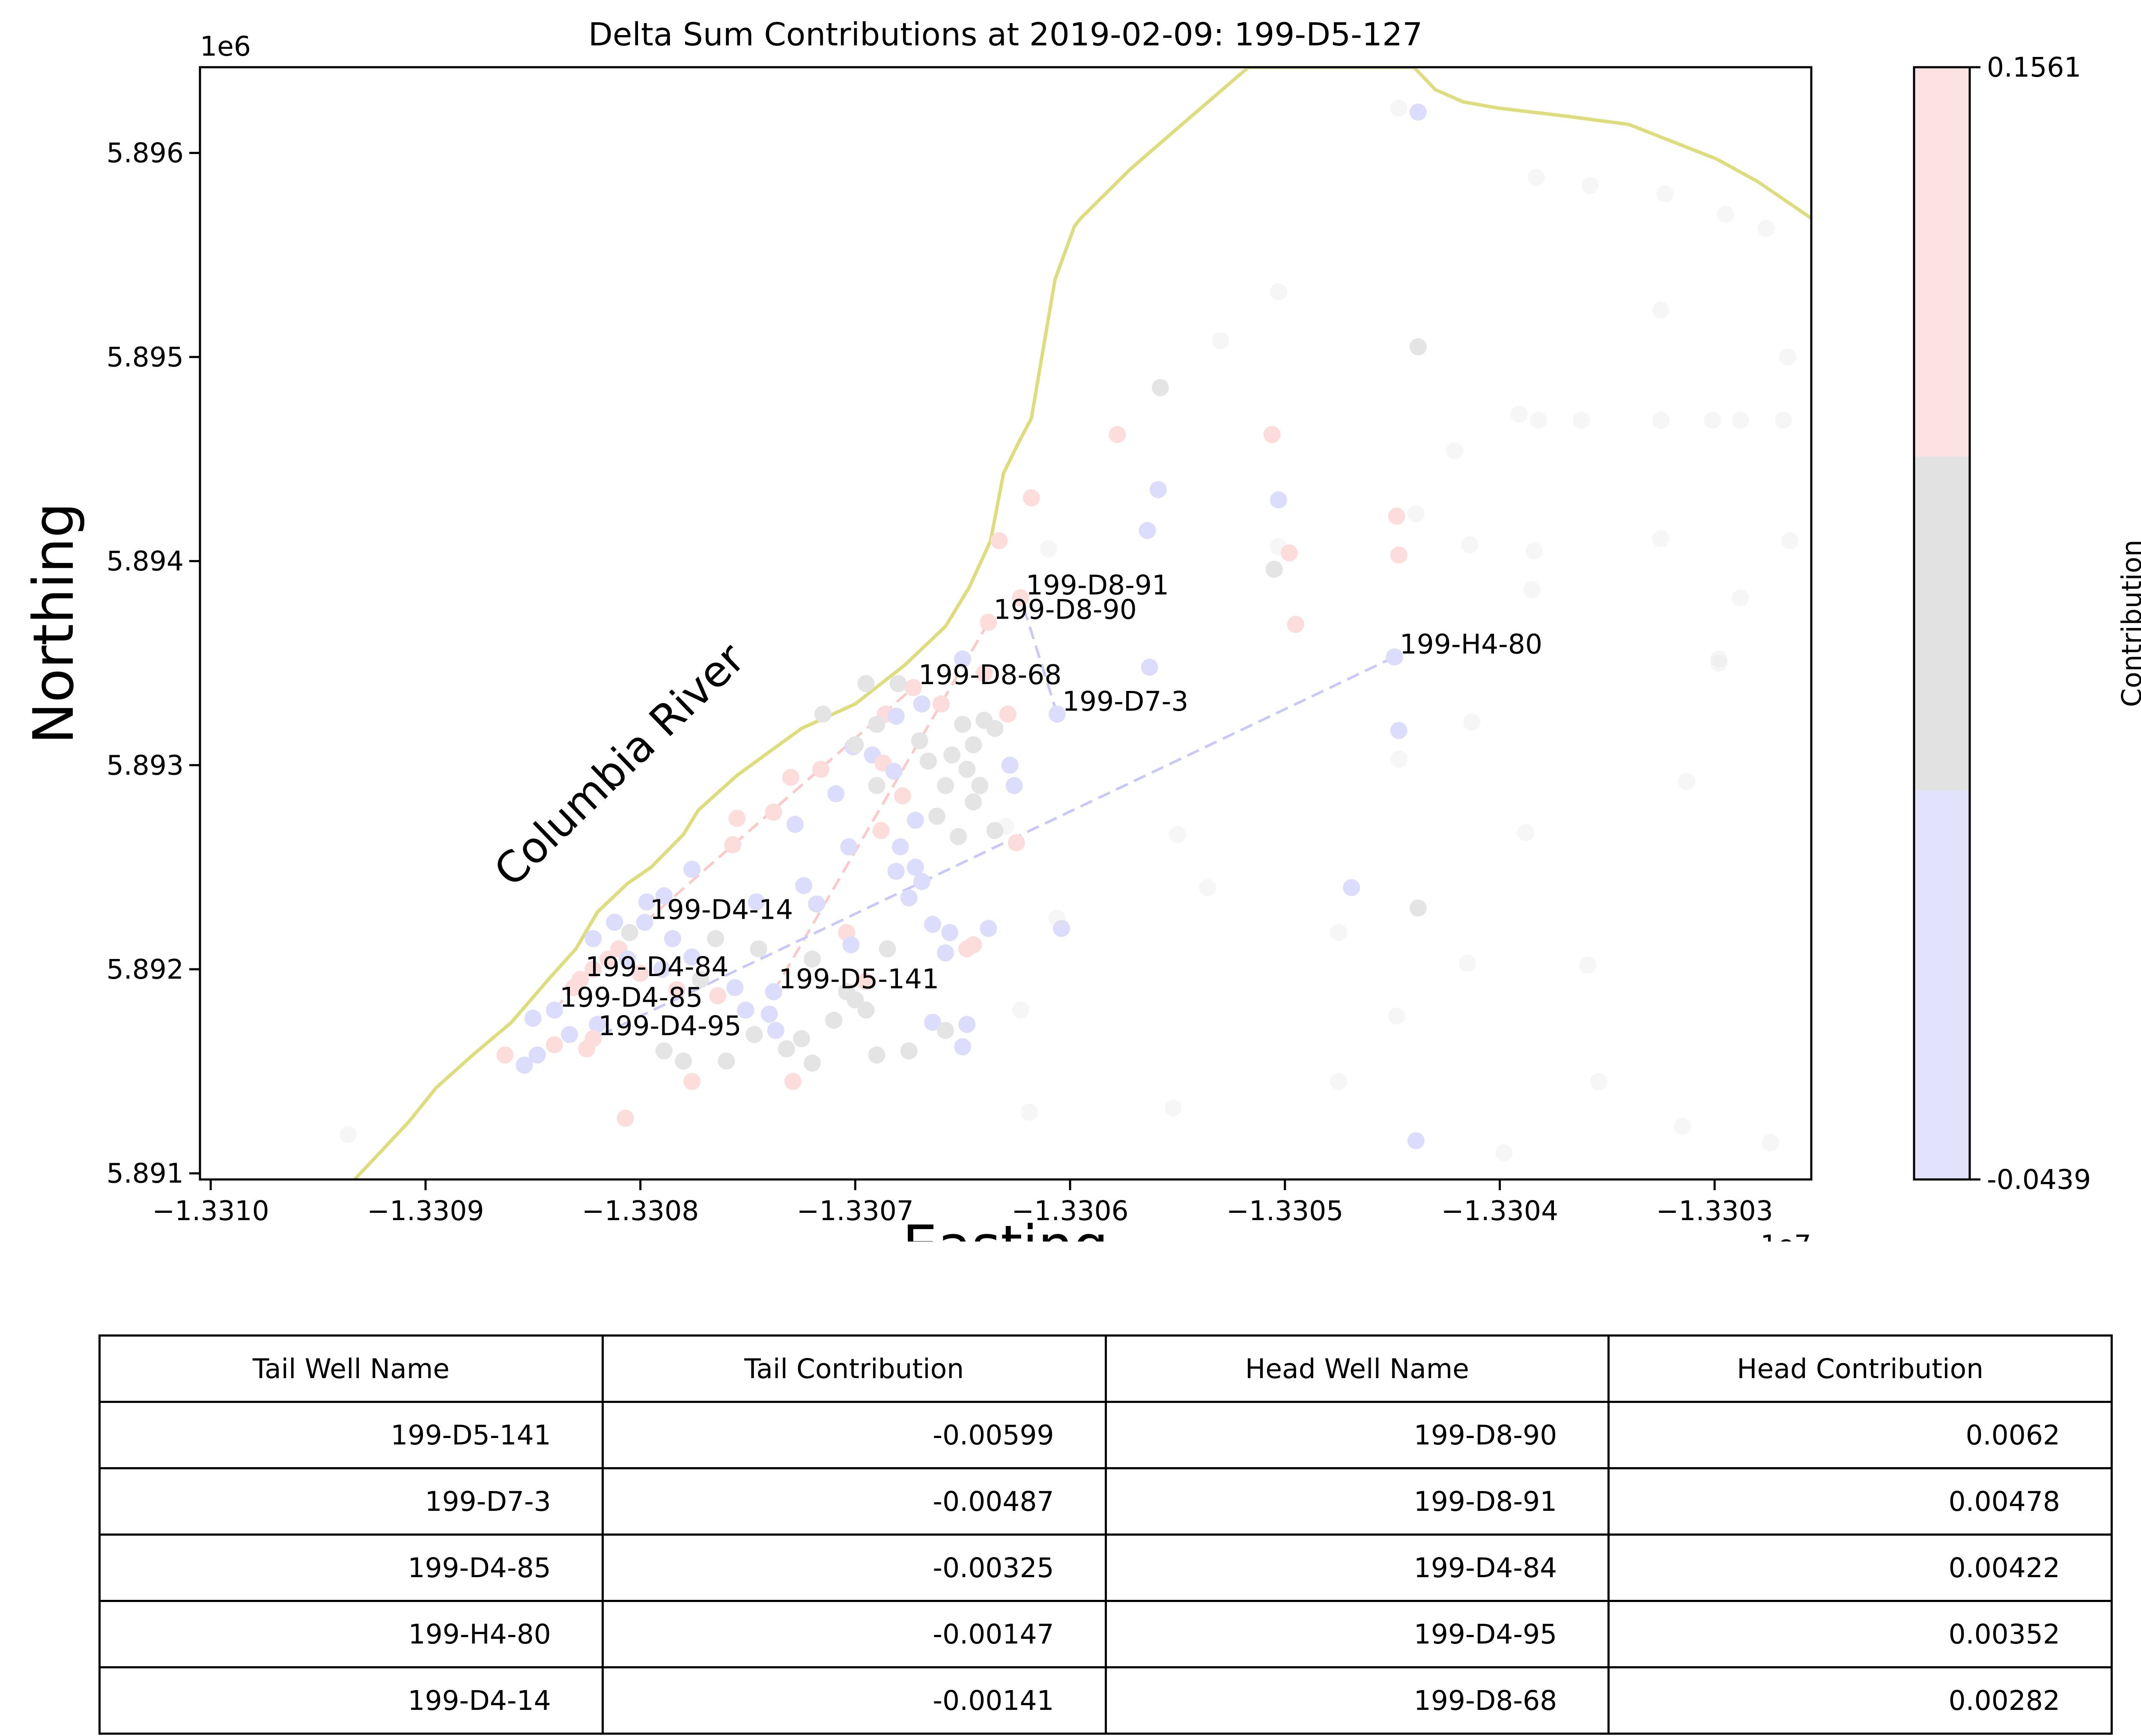 This screenshot has width=2141, height=1736. What do you see at coordinates (855, 1211) in the screenshot?
I see `x-tick-label: −1.3307` at bounding box center [855, 1211].